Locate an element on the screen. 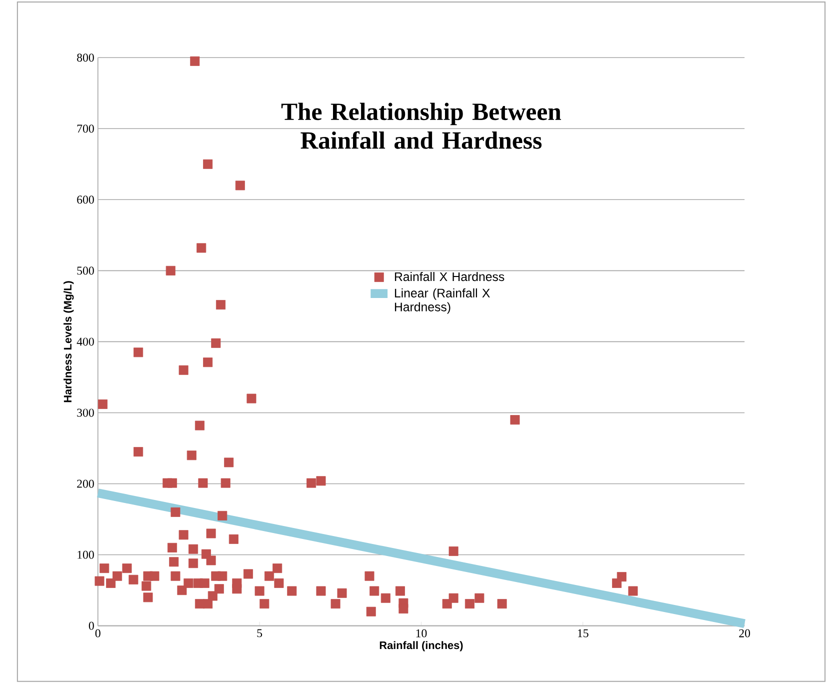  y-axis-title: Hardness Levels (Mg/L) is located at coordinates (69, 341).